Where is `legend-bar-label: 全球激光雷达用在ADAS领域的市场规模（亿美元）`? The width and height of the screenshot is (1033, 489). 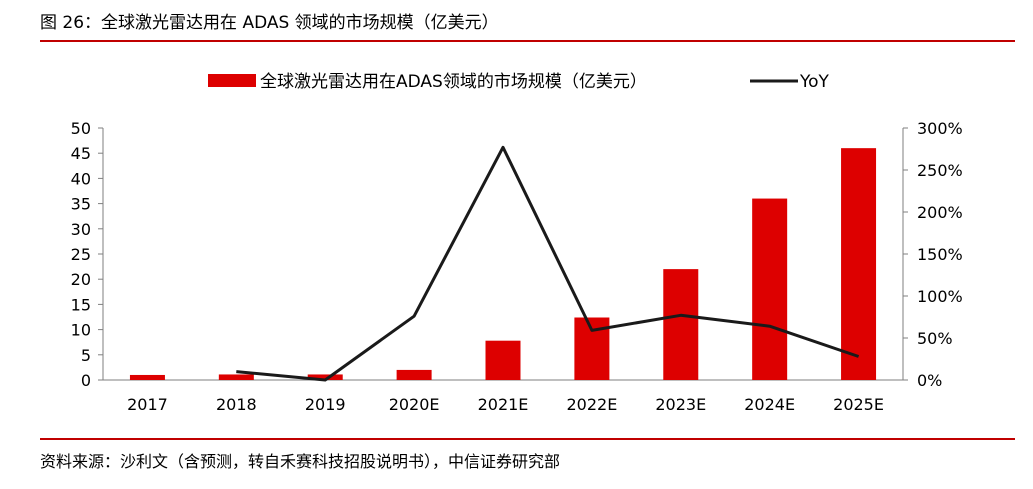 legend-bar-label: 全球激光雷达用在ADAS领域的市场规模（亿美元） is located at coordinates (453, 82).